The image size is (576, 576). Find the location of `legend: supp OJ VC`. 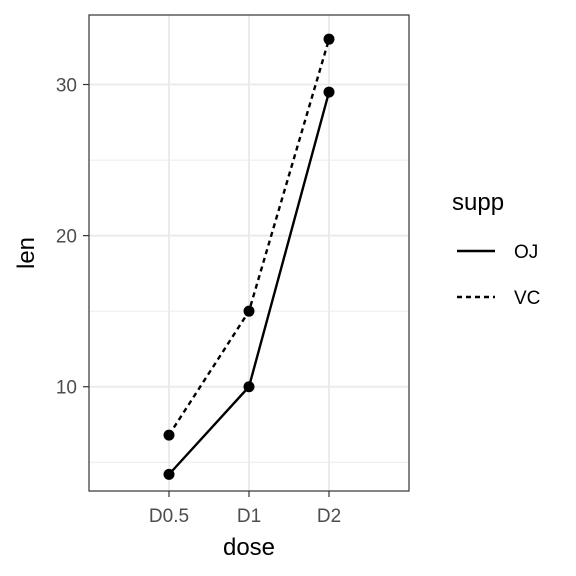

legend: supp OJ VC is located at coordinates (496, 249).